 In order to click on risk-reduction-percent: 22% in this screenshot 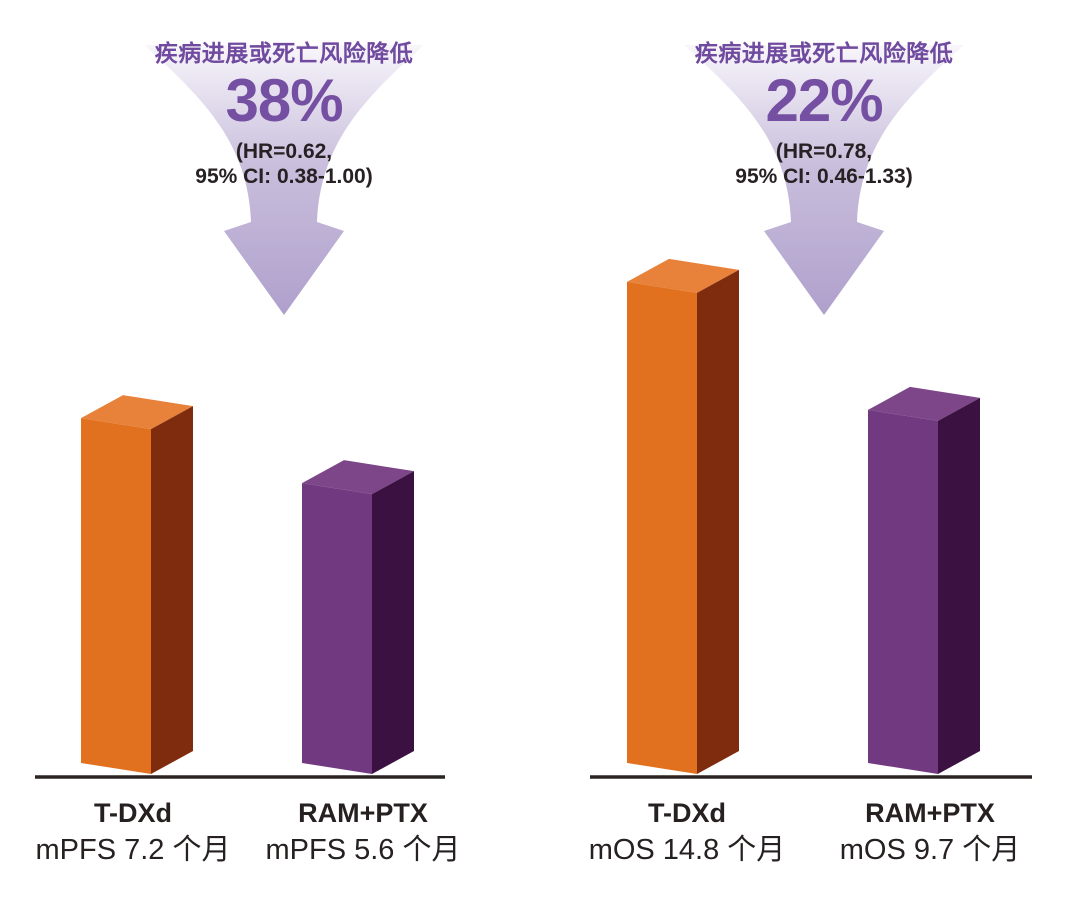, I will do `click(824, 100)`.